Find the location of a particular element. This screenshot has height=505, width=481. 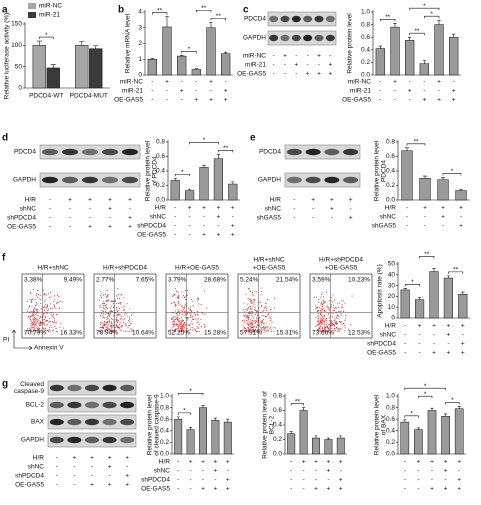

significance-label: * is located at coordinates (412, 282).